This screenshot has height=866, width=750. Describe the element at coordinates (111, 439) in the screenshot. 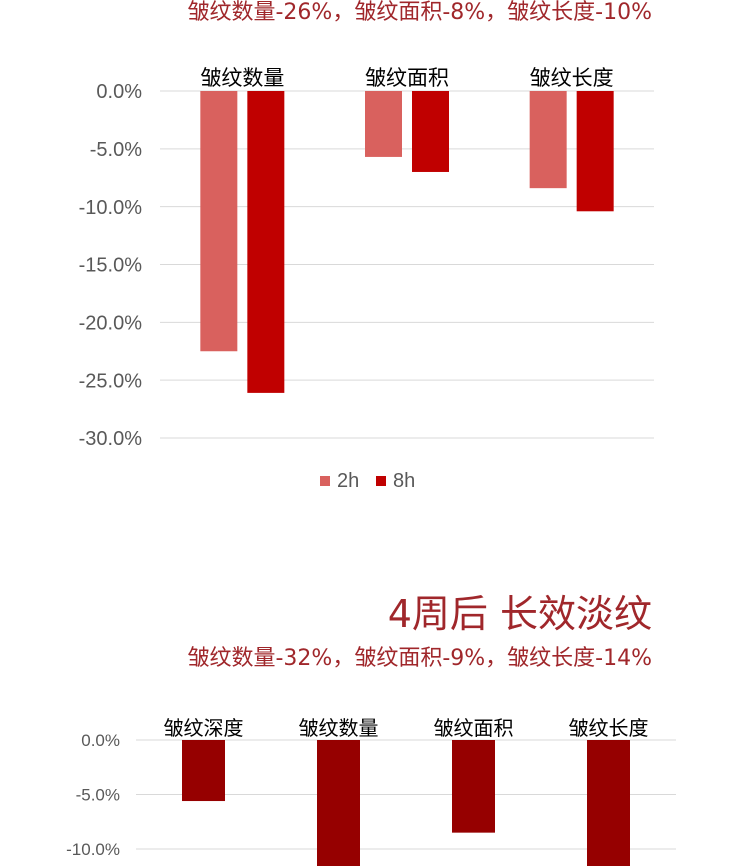

I see `y-tick-label: -30.0%` at that location.